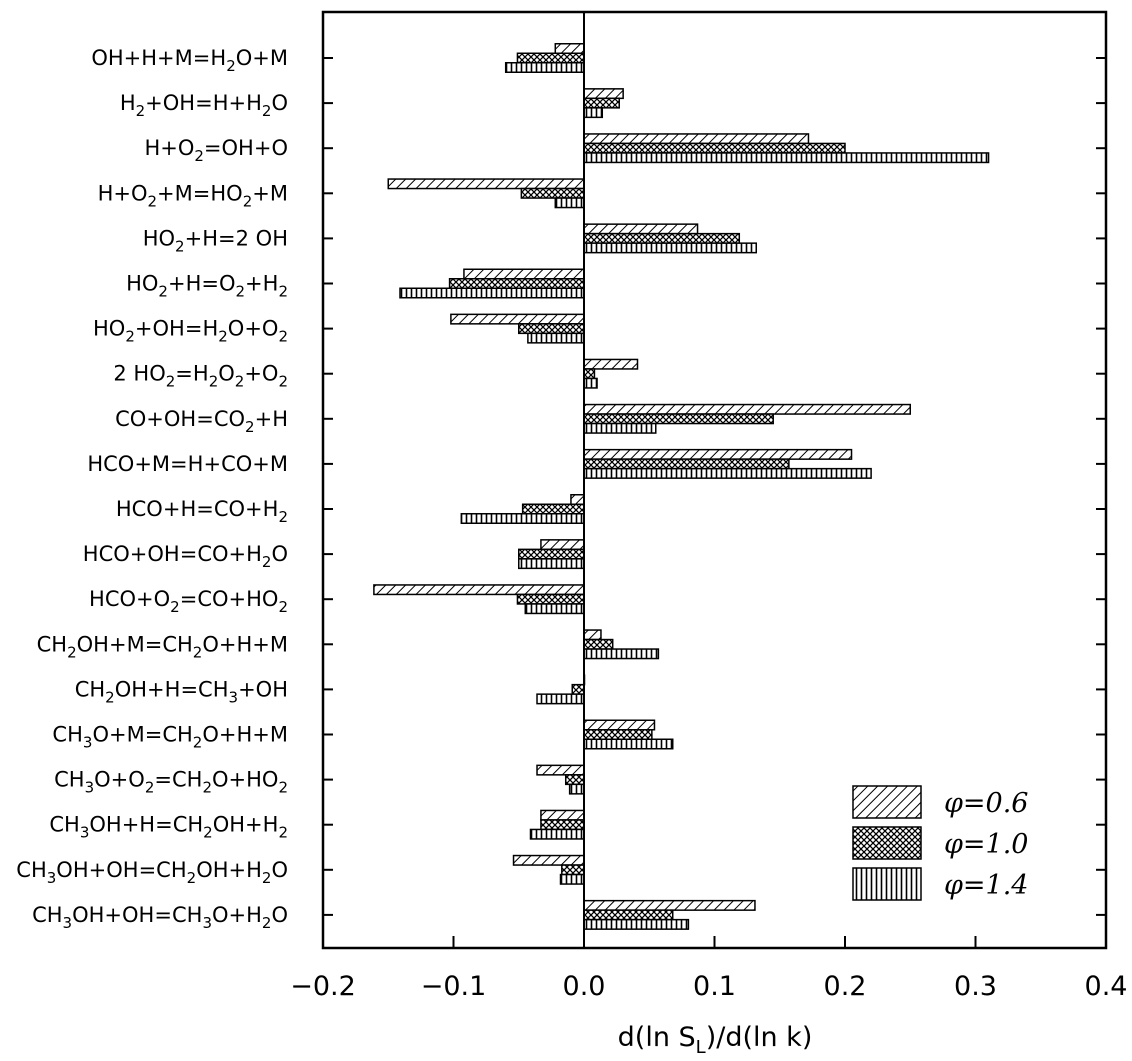 The image size is (1132, 1061). Describe the element at coordinates (202, 511) in the screenshot. I see `category-label: HCO+H=CO+H2` at that location.